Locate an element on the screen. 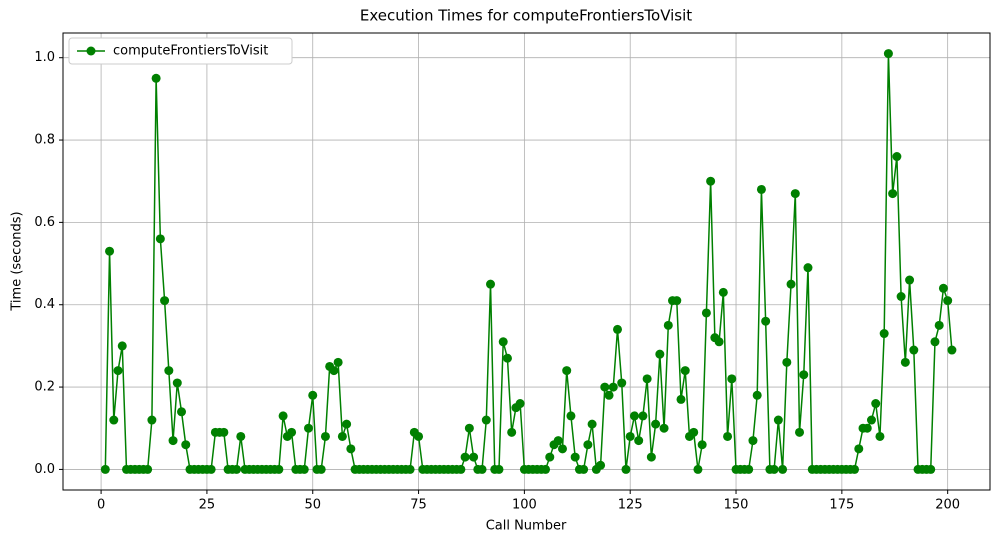  x-tick-label: 100 is located at coordinates (524, 505).